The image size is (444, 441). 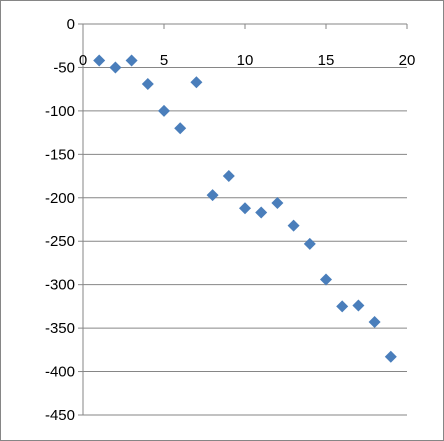 I want to click on x-tick-label: 0, so click(x=83, y=60).